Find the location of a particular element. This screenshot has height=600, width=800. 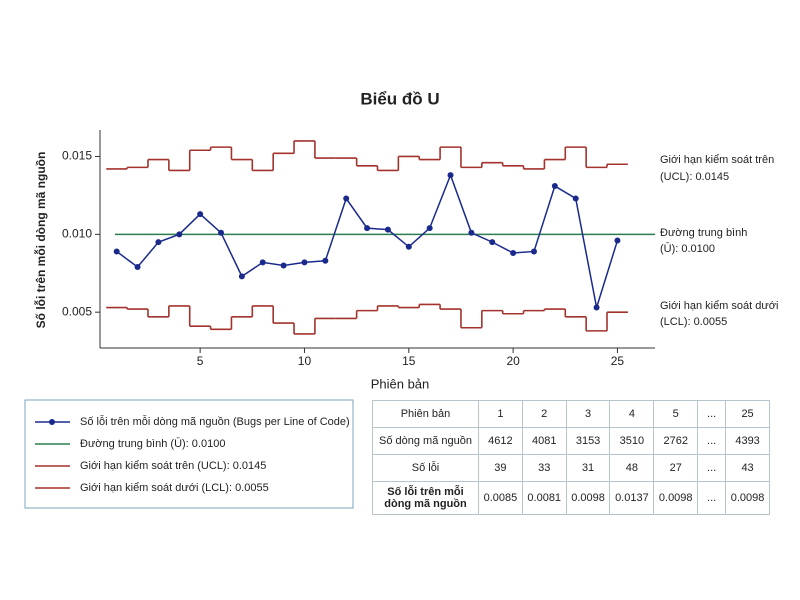

table-cell: 3510 is located at coordinates (632, 441).